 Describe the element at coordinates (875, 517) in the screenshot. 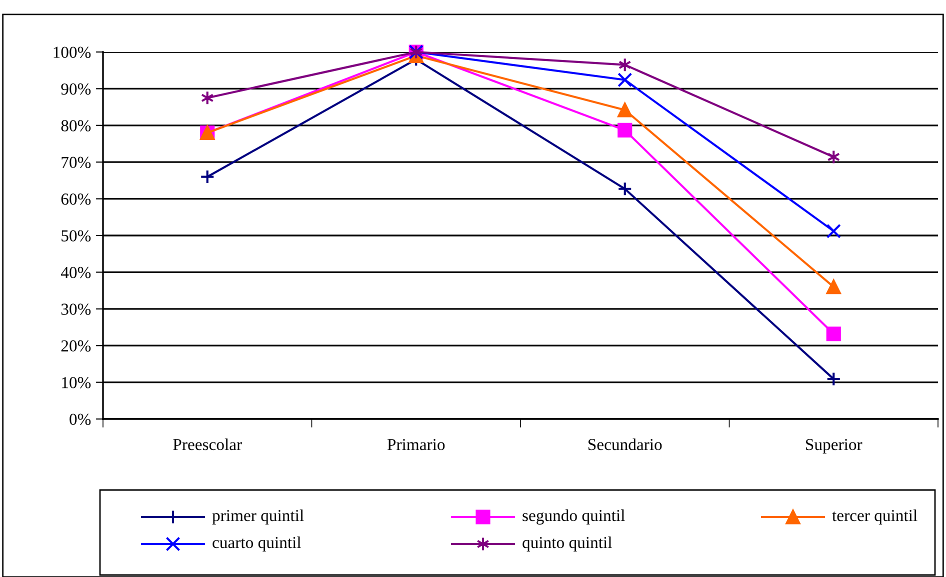

I see `legend-label: tercer quintil` at that location.